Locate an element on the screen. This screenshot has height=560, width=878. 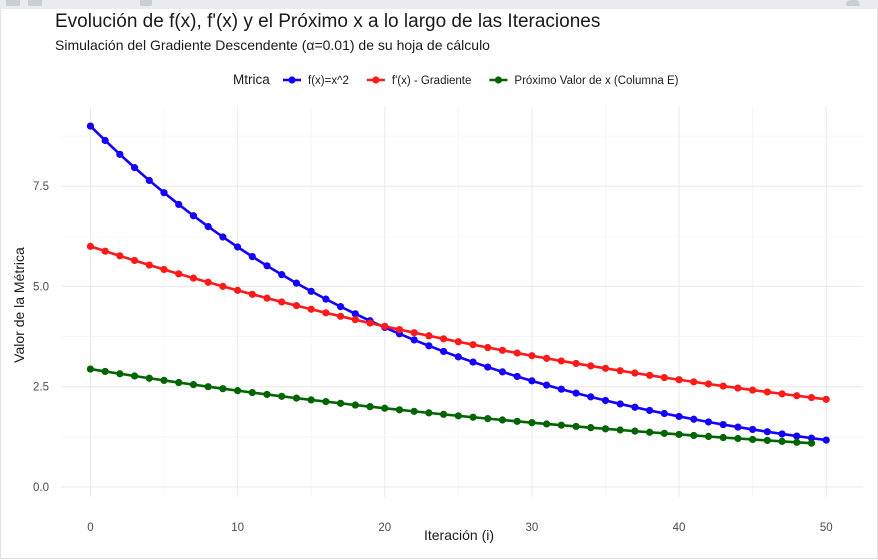
back-icon is located at coordinates (13, 3).